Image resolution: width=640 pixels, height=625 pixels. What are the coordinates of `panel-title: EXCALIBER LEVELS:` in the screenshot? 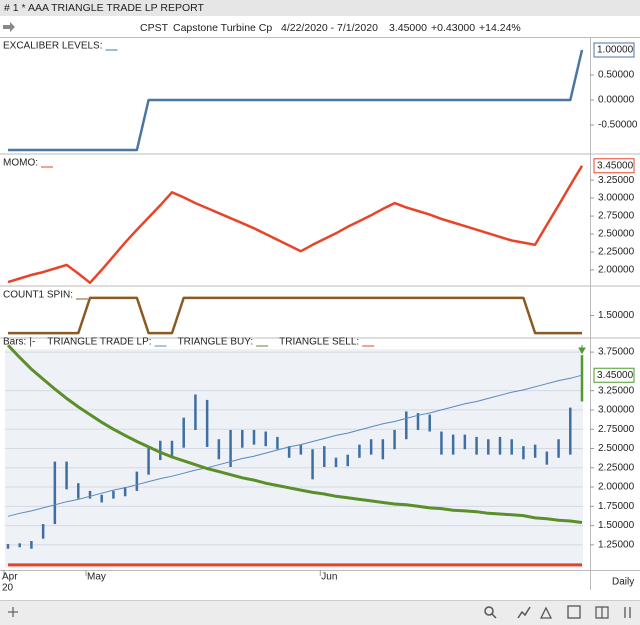 It's located at (53, 46).